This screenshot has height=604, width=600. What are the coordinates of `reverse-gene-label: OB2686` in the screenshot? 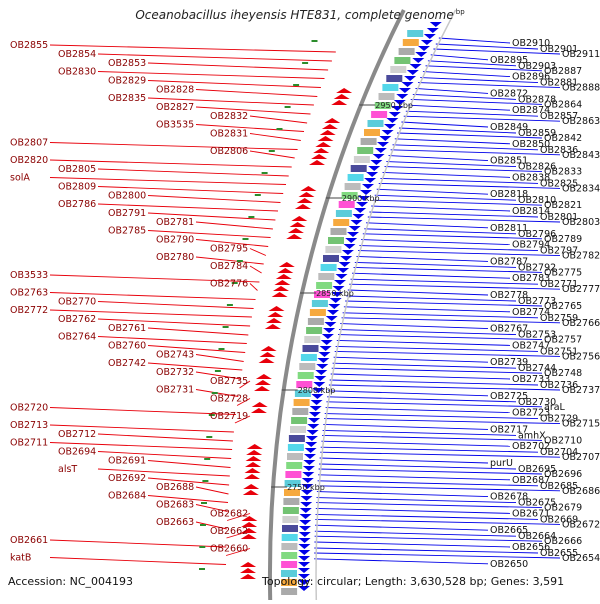 It's located at (581, 491).